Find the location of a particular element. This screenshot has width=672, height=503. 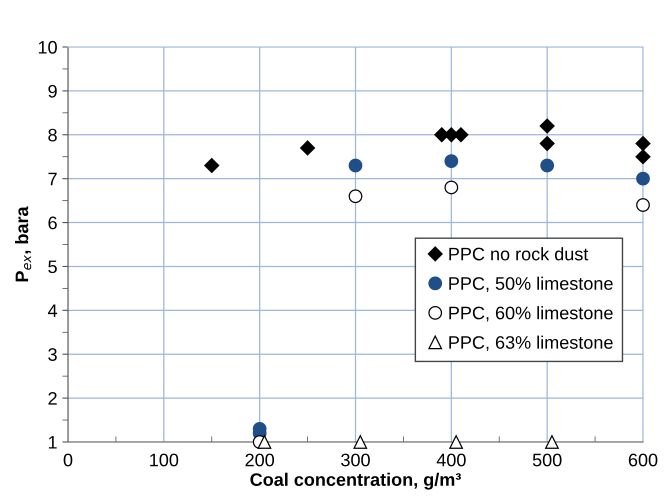

legend-label: PPC, 60% limestone is located at coordinates (531, 314).